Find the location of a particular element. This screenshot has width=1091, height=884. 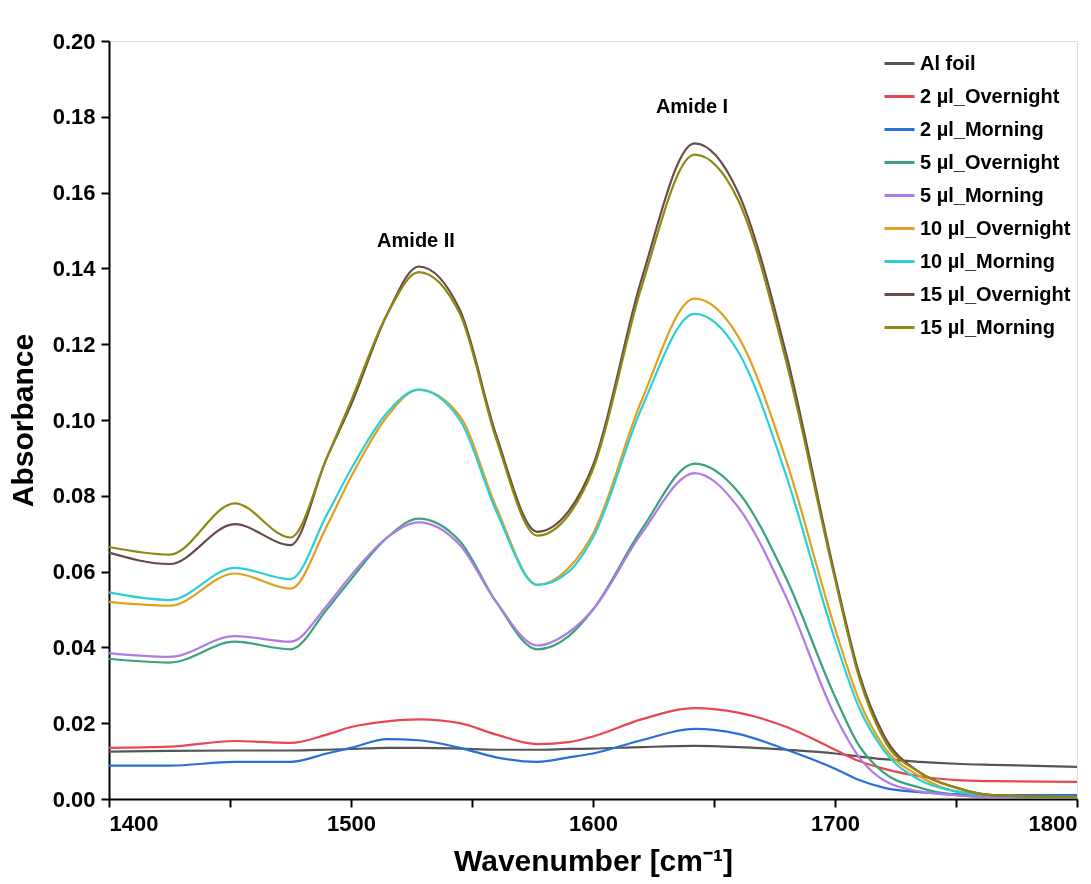

x-tick-label: 1600 is located at coordinates (593, 823).